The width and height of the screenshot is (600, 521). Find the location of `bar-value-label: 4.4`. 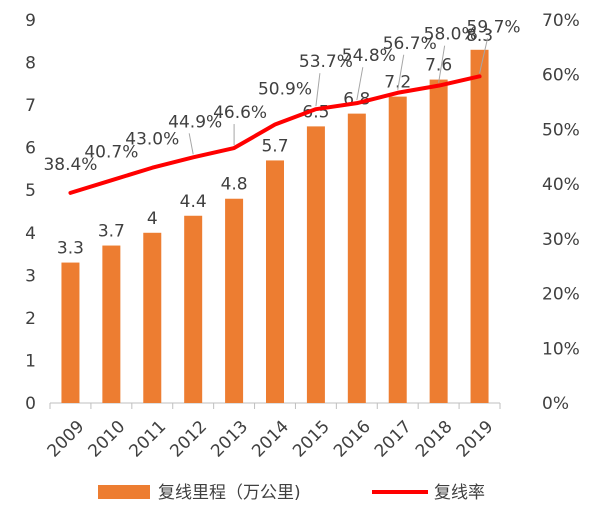

bar-value-label: 4.4 is located at coordinates (193, 202).